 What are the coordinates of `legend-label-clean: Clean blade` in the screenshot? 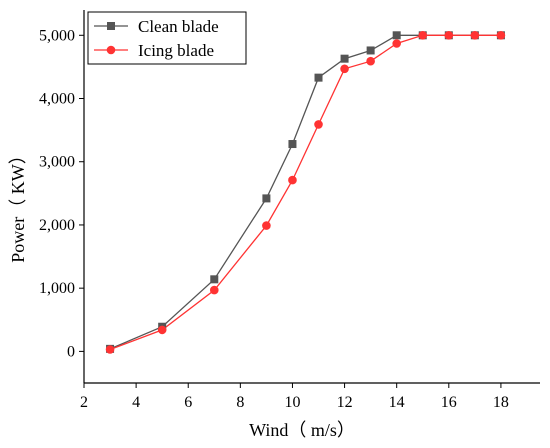 It's located at (178, 26).